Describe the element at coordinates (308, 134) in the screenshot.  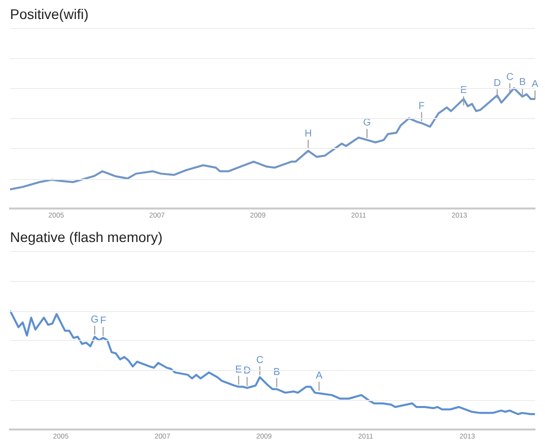
I see `annotation: H` at that location.